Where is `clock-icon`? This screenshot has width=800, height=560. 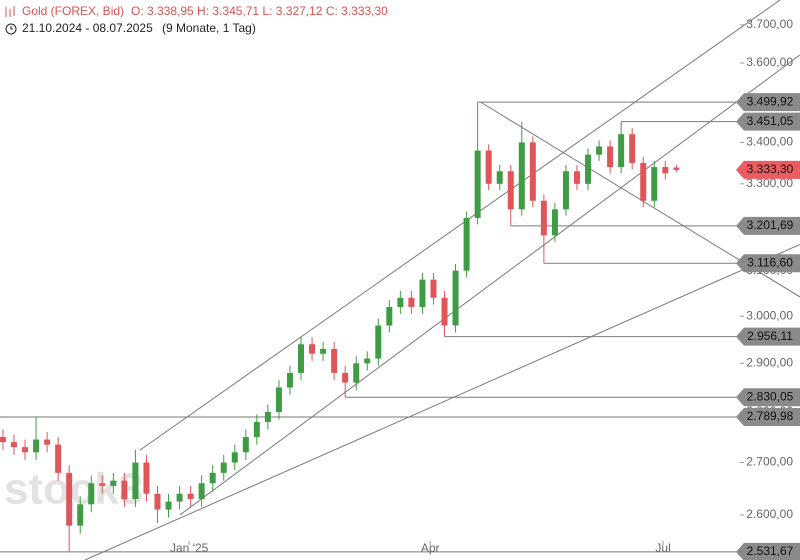
clock-icon is located at coordinates (11, 29).